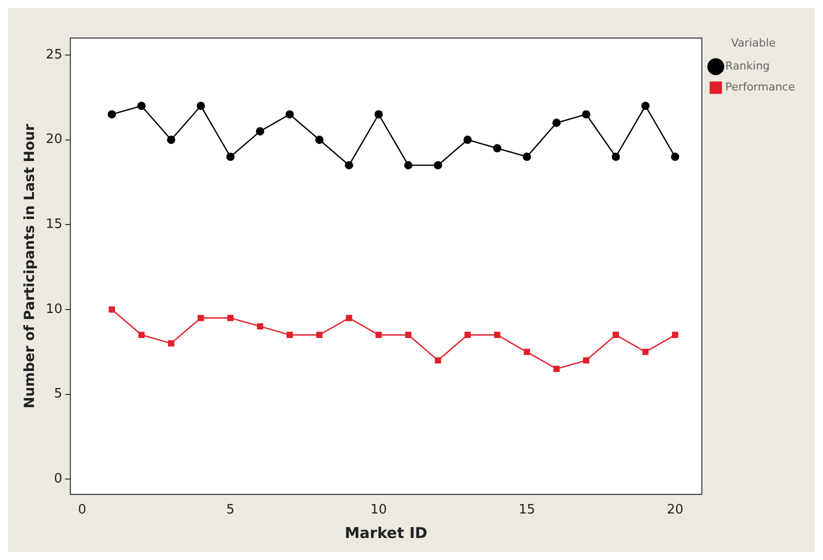 Image resolution: width=823 pixels, height=560 pixels. I want to click on x-tick-label: 0, so click(82, 510).